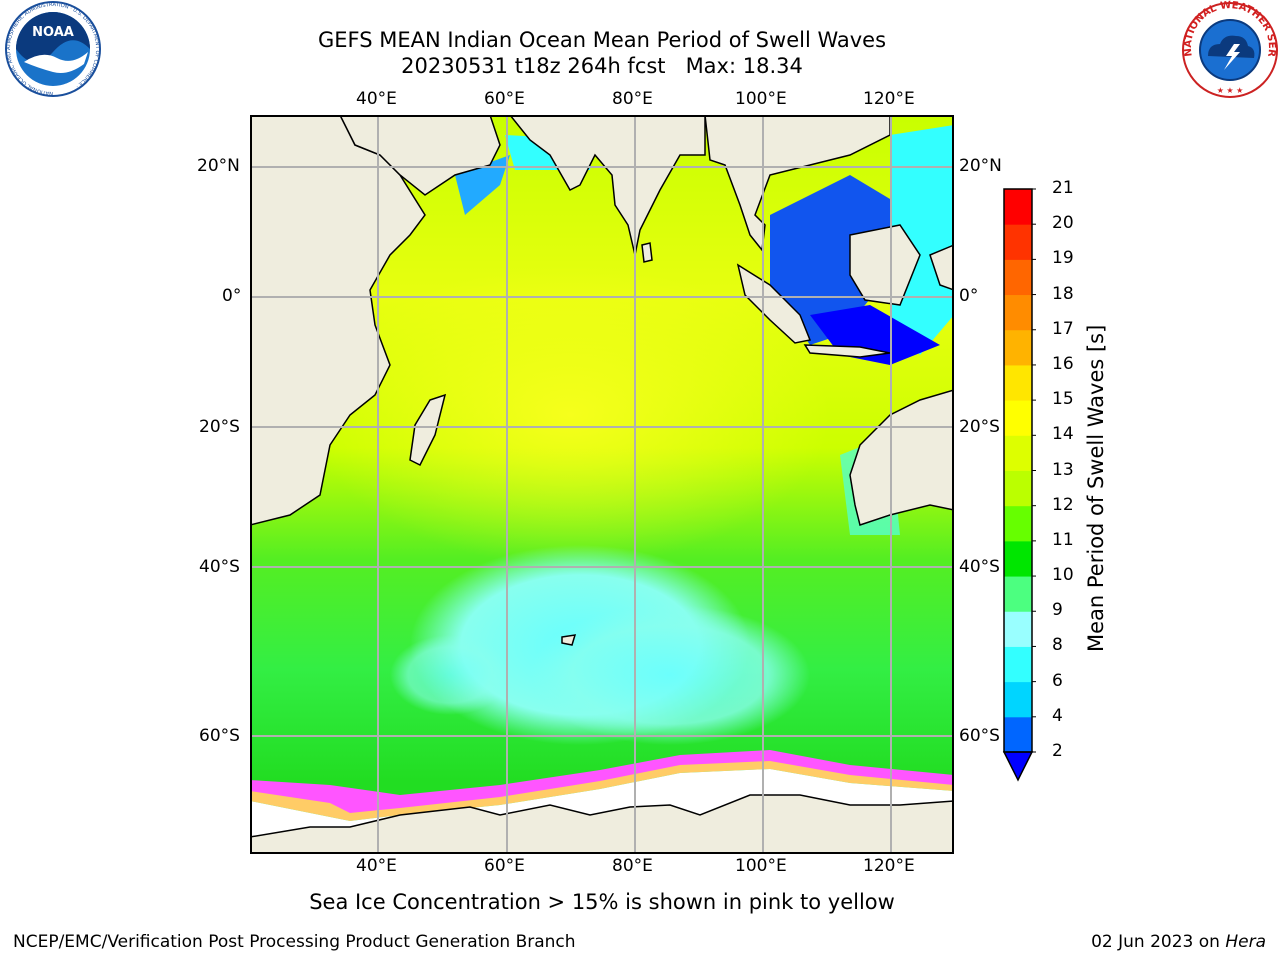 The image size is (1280, 960). What do you see at coordinates (901, 457) in the screenshot?
I see `land-australia` at bounding box center [901, 457].